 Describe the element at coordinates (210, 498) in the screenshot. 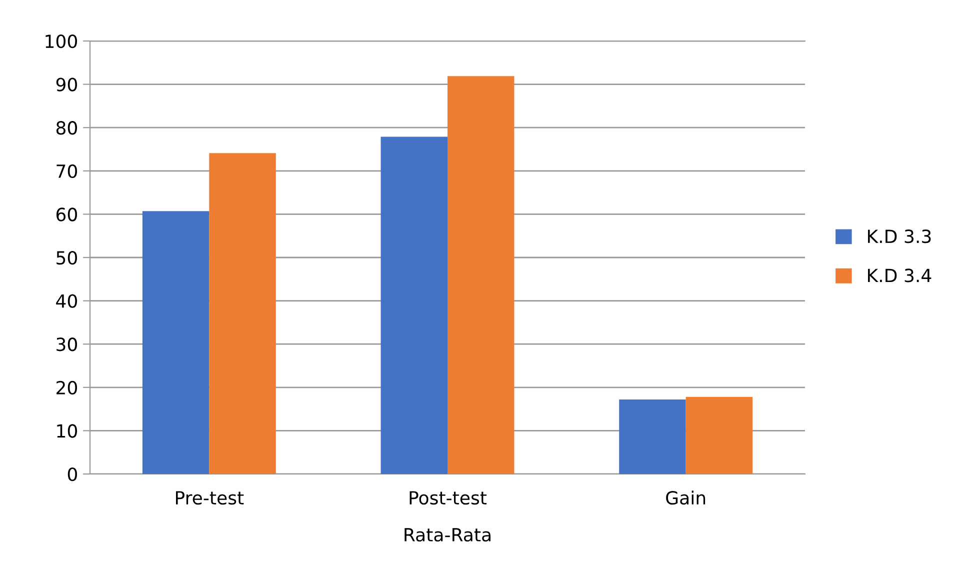

I see `x-tick-label: Pre-test` at that location.